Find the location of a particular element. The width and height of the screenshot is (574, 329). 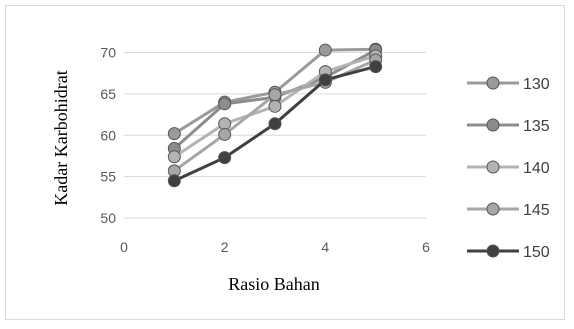

y-axis-label: Kadar Karbohidrat is located at coordinates (61, 137).